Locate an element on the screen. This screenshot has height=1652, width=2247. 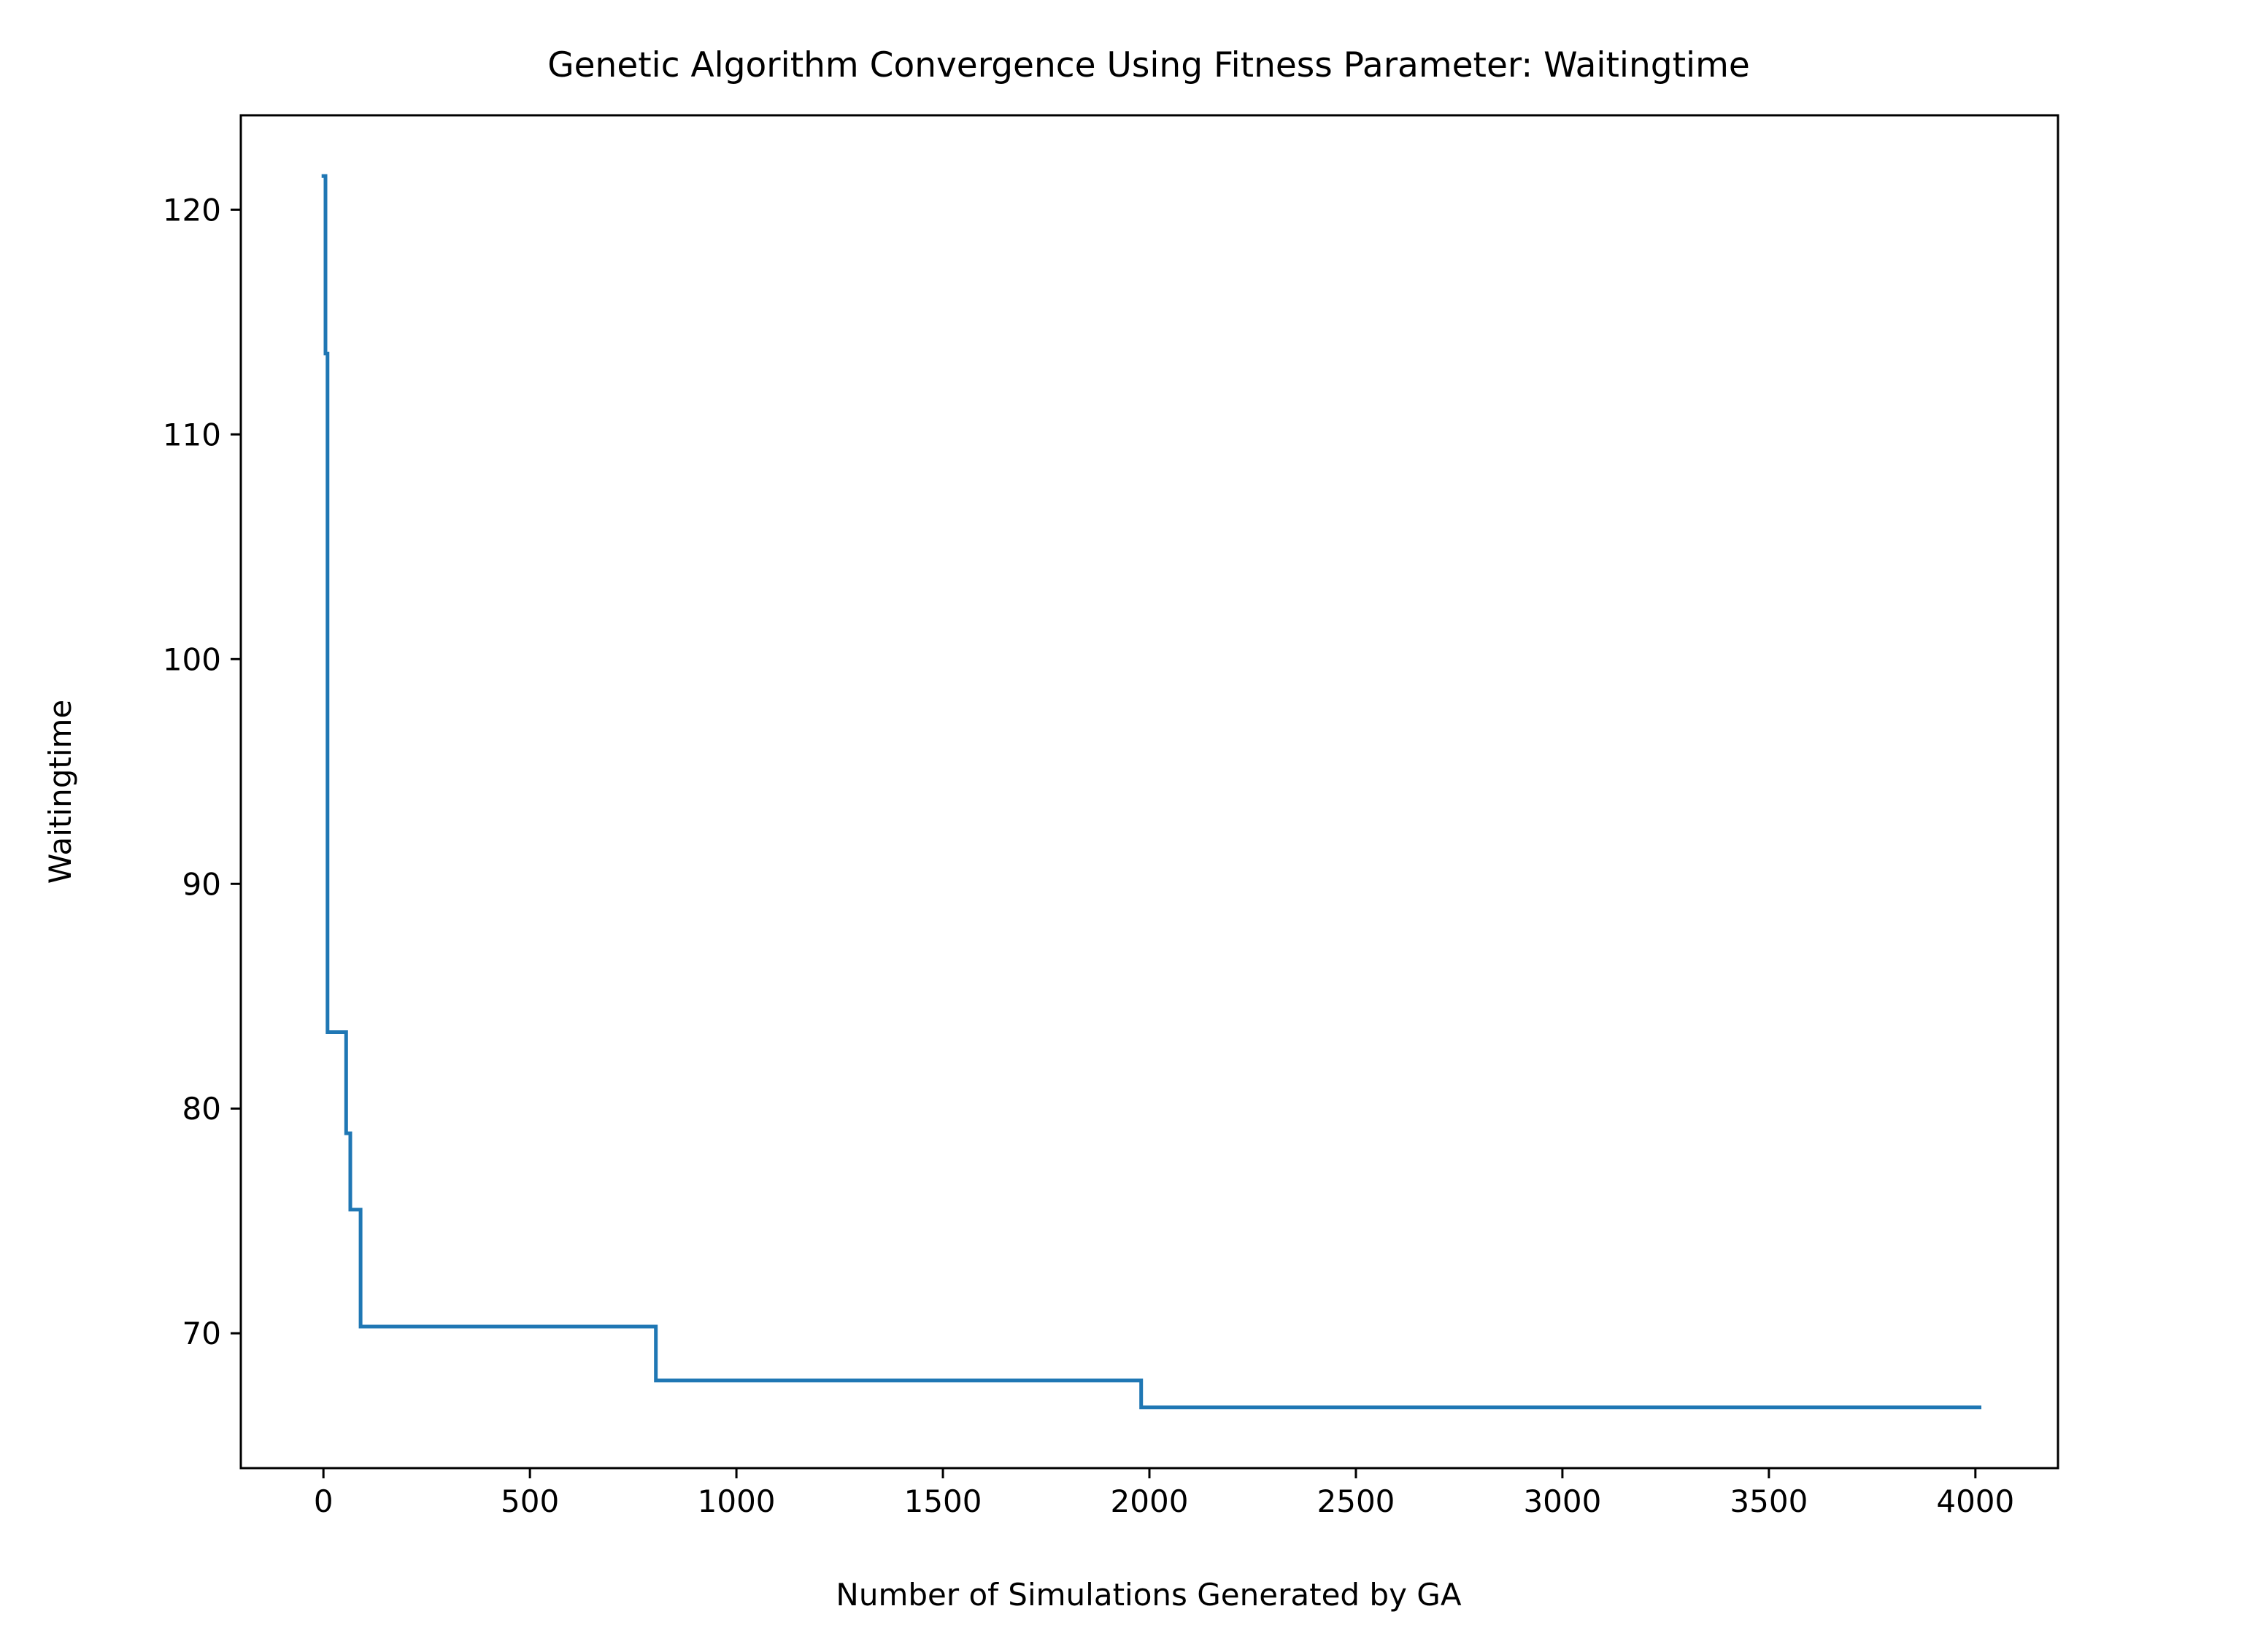
x-axis-label: Number of Simulations Generated by GA is located at coordinates (1148, 1595).